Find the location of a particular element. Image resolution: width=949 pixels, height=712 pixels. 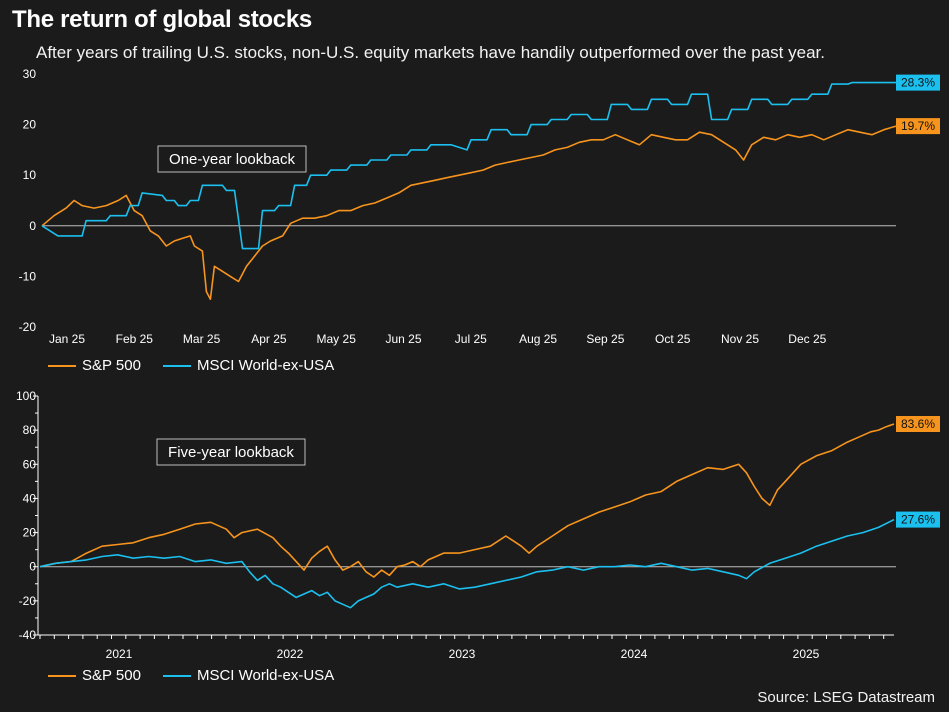

chart-title: The return of global stocks is located at coordinates (162, 19).